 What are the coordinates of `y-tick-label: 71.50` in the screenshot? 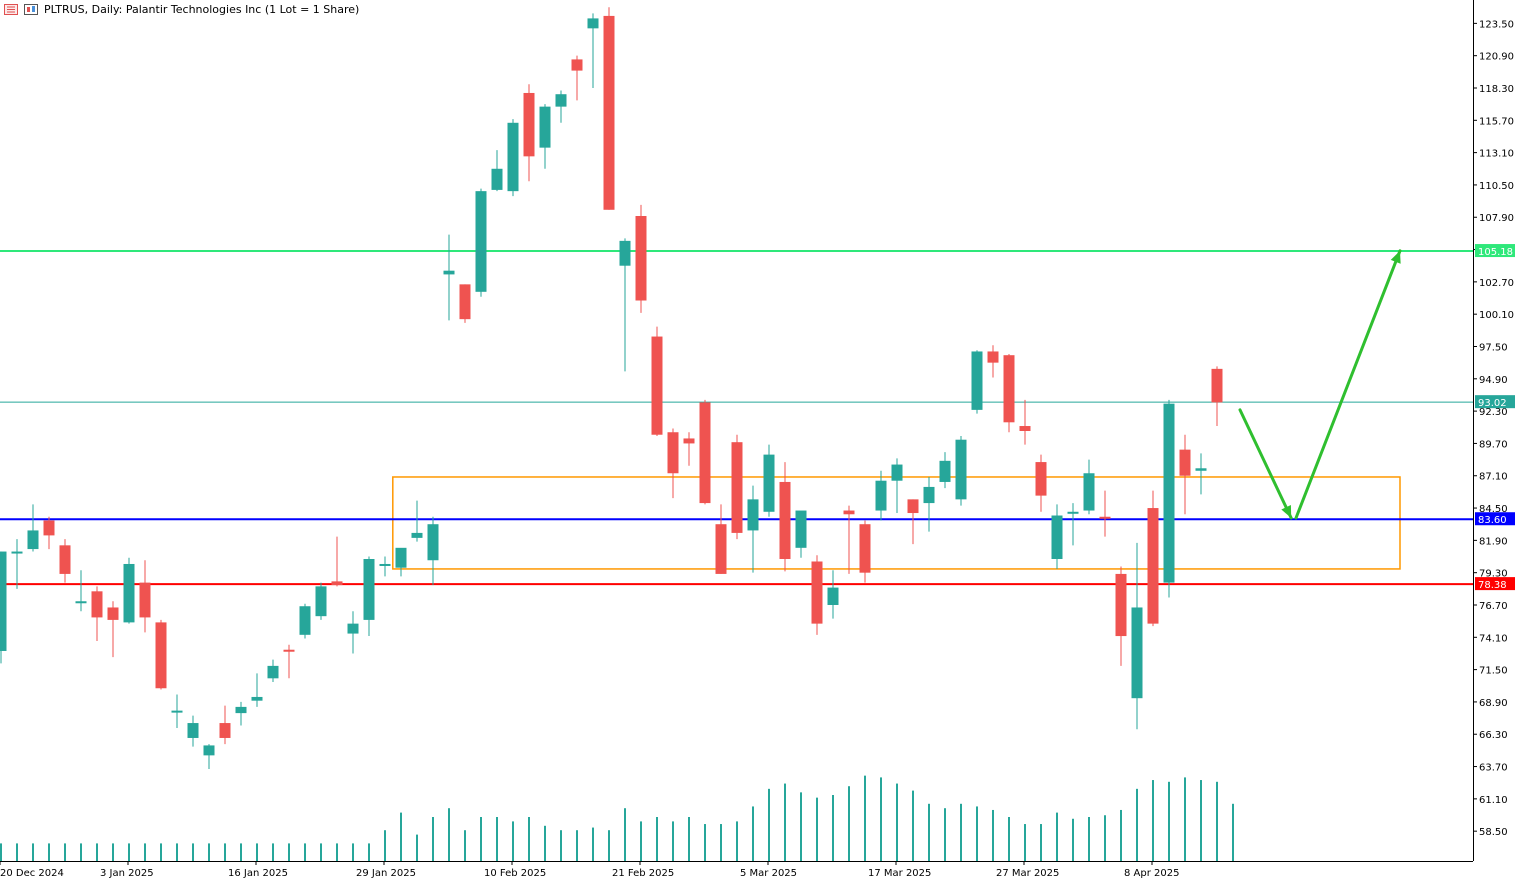 It's located at (1493, 671).